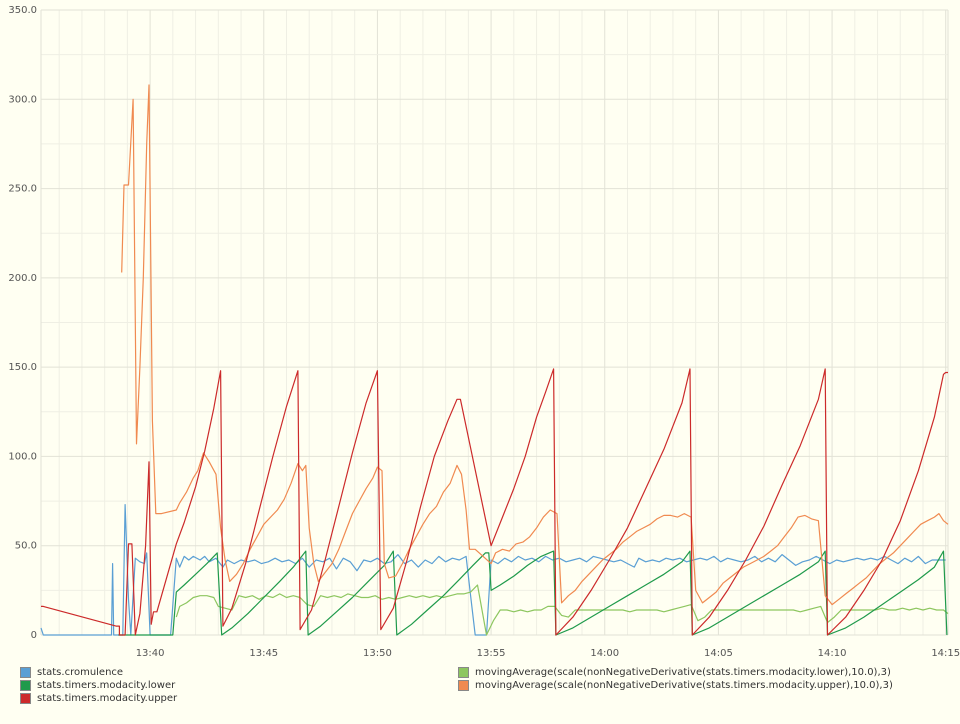 The width and height of the screenshot is (960, 724). Describe the element at coordinates (22, 367) in the screenshot. I see `y-tick-label: 150.0` at that location.